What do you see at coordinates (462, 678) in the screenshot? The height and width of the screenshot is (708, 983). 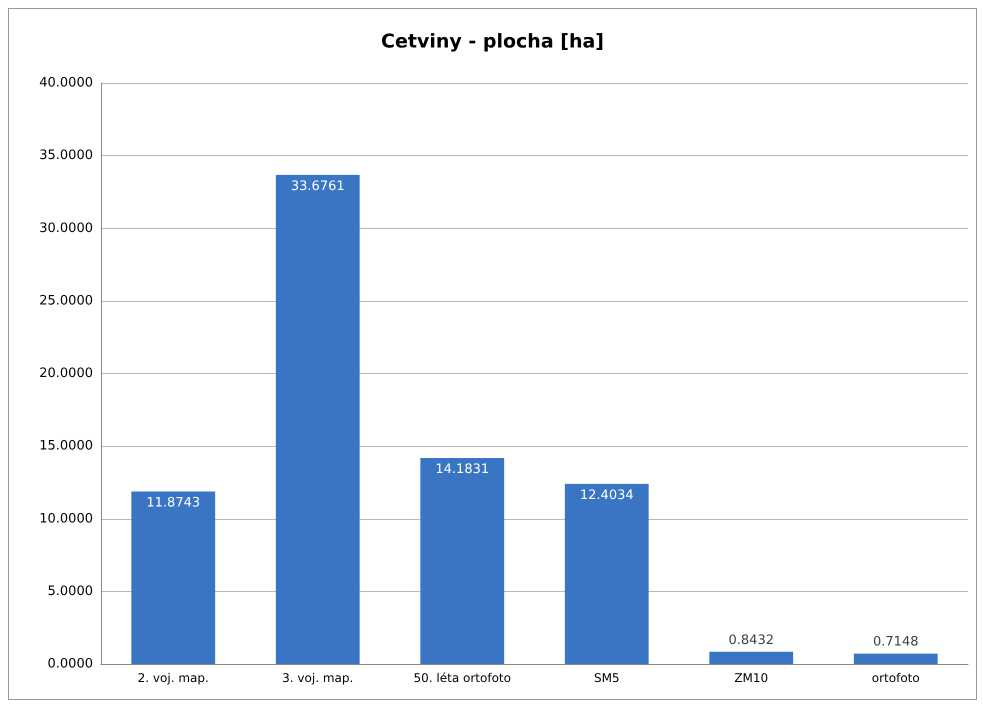 I see `x-tick-label: 50. léta ortofoto` at bounding box center [462, 678].